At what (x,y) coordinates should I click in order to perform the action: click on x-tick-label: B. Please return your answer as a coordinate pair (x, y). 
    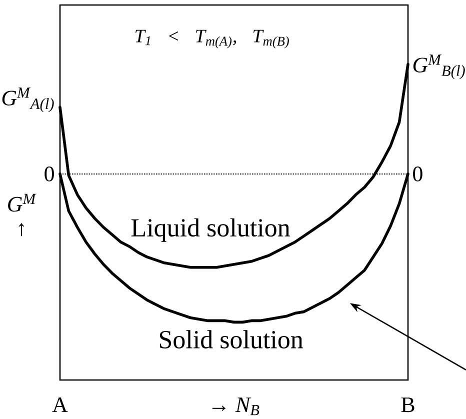
    Looking at the image, I should click on (407, 405).